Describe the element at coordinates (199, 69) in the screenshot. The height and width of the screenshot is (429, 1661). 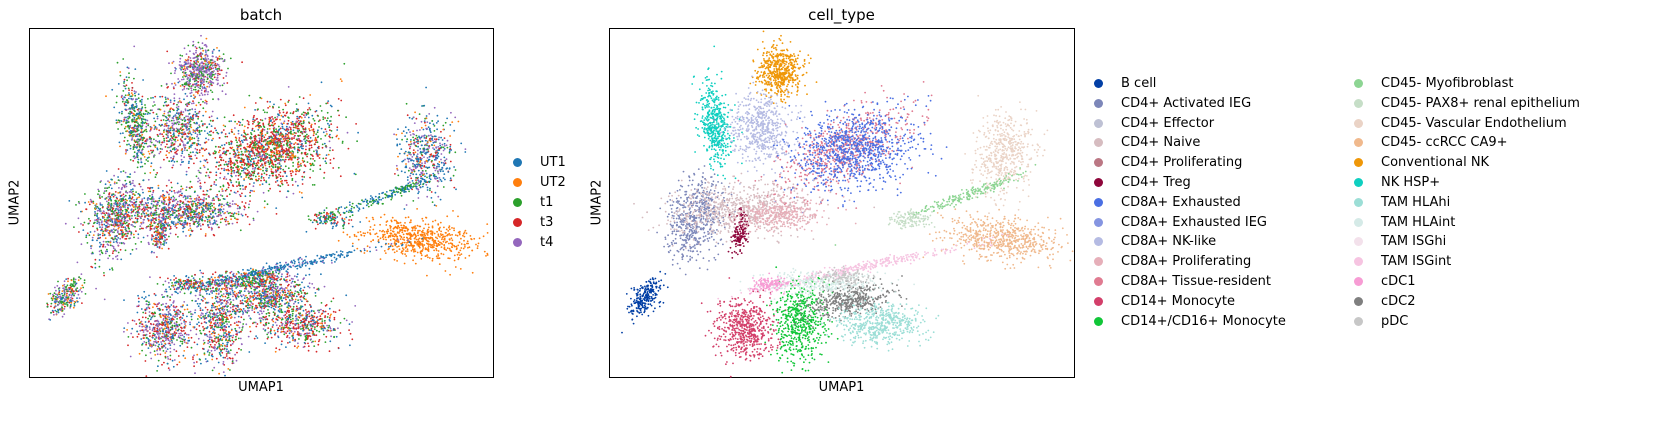
I see `batch-cluster` at that location.